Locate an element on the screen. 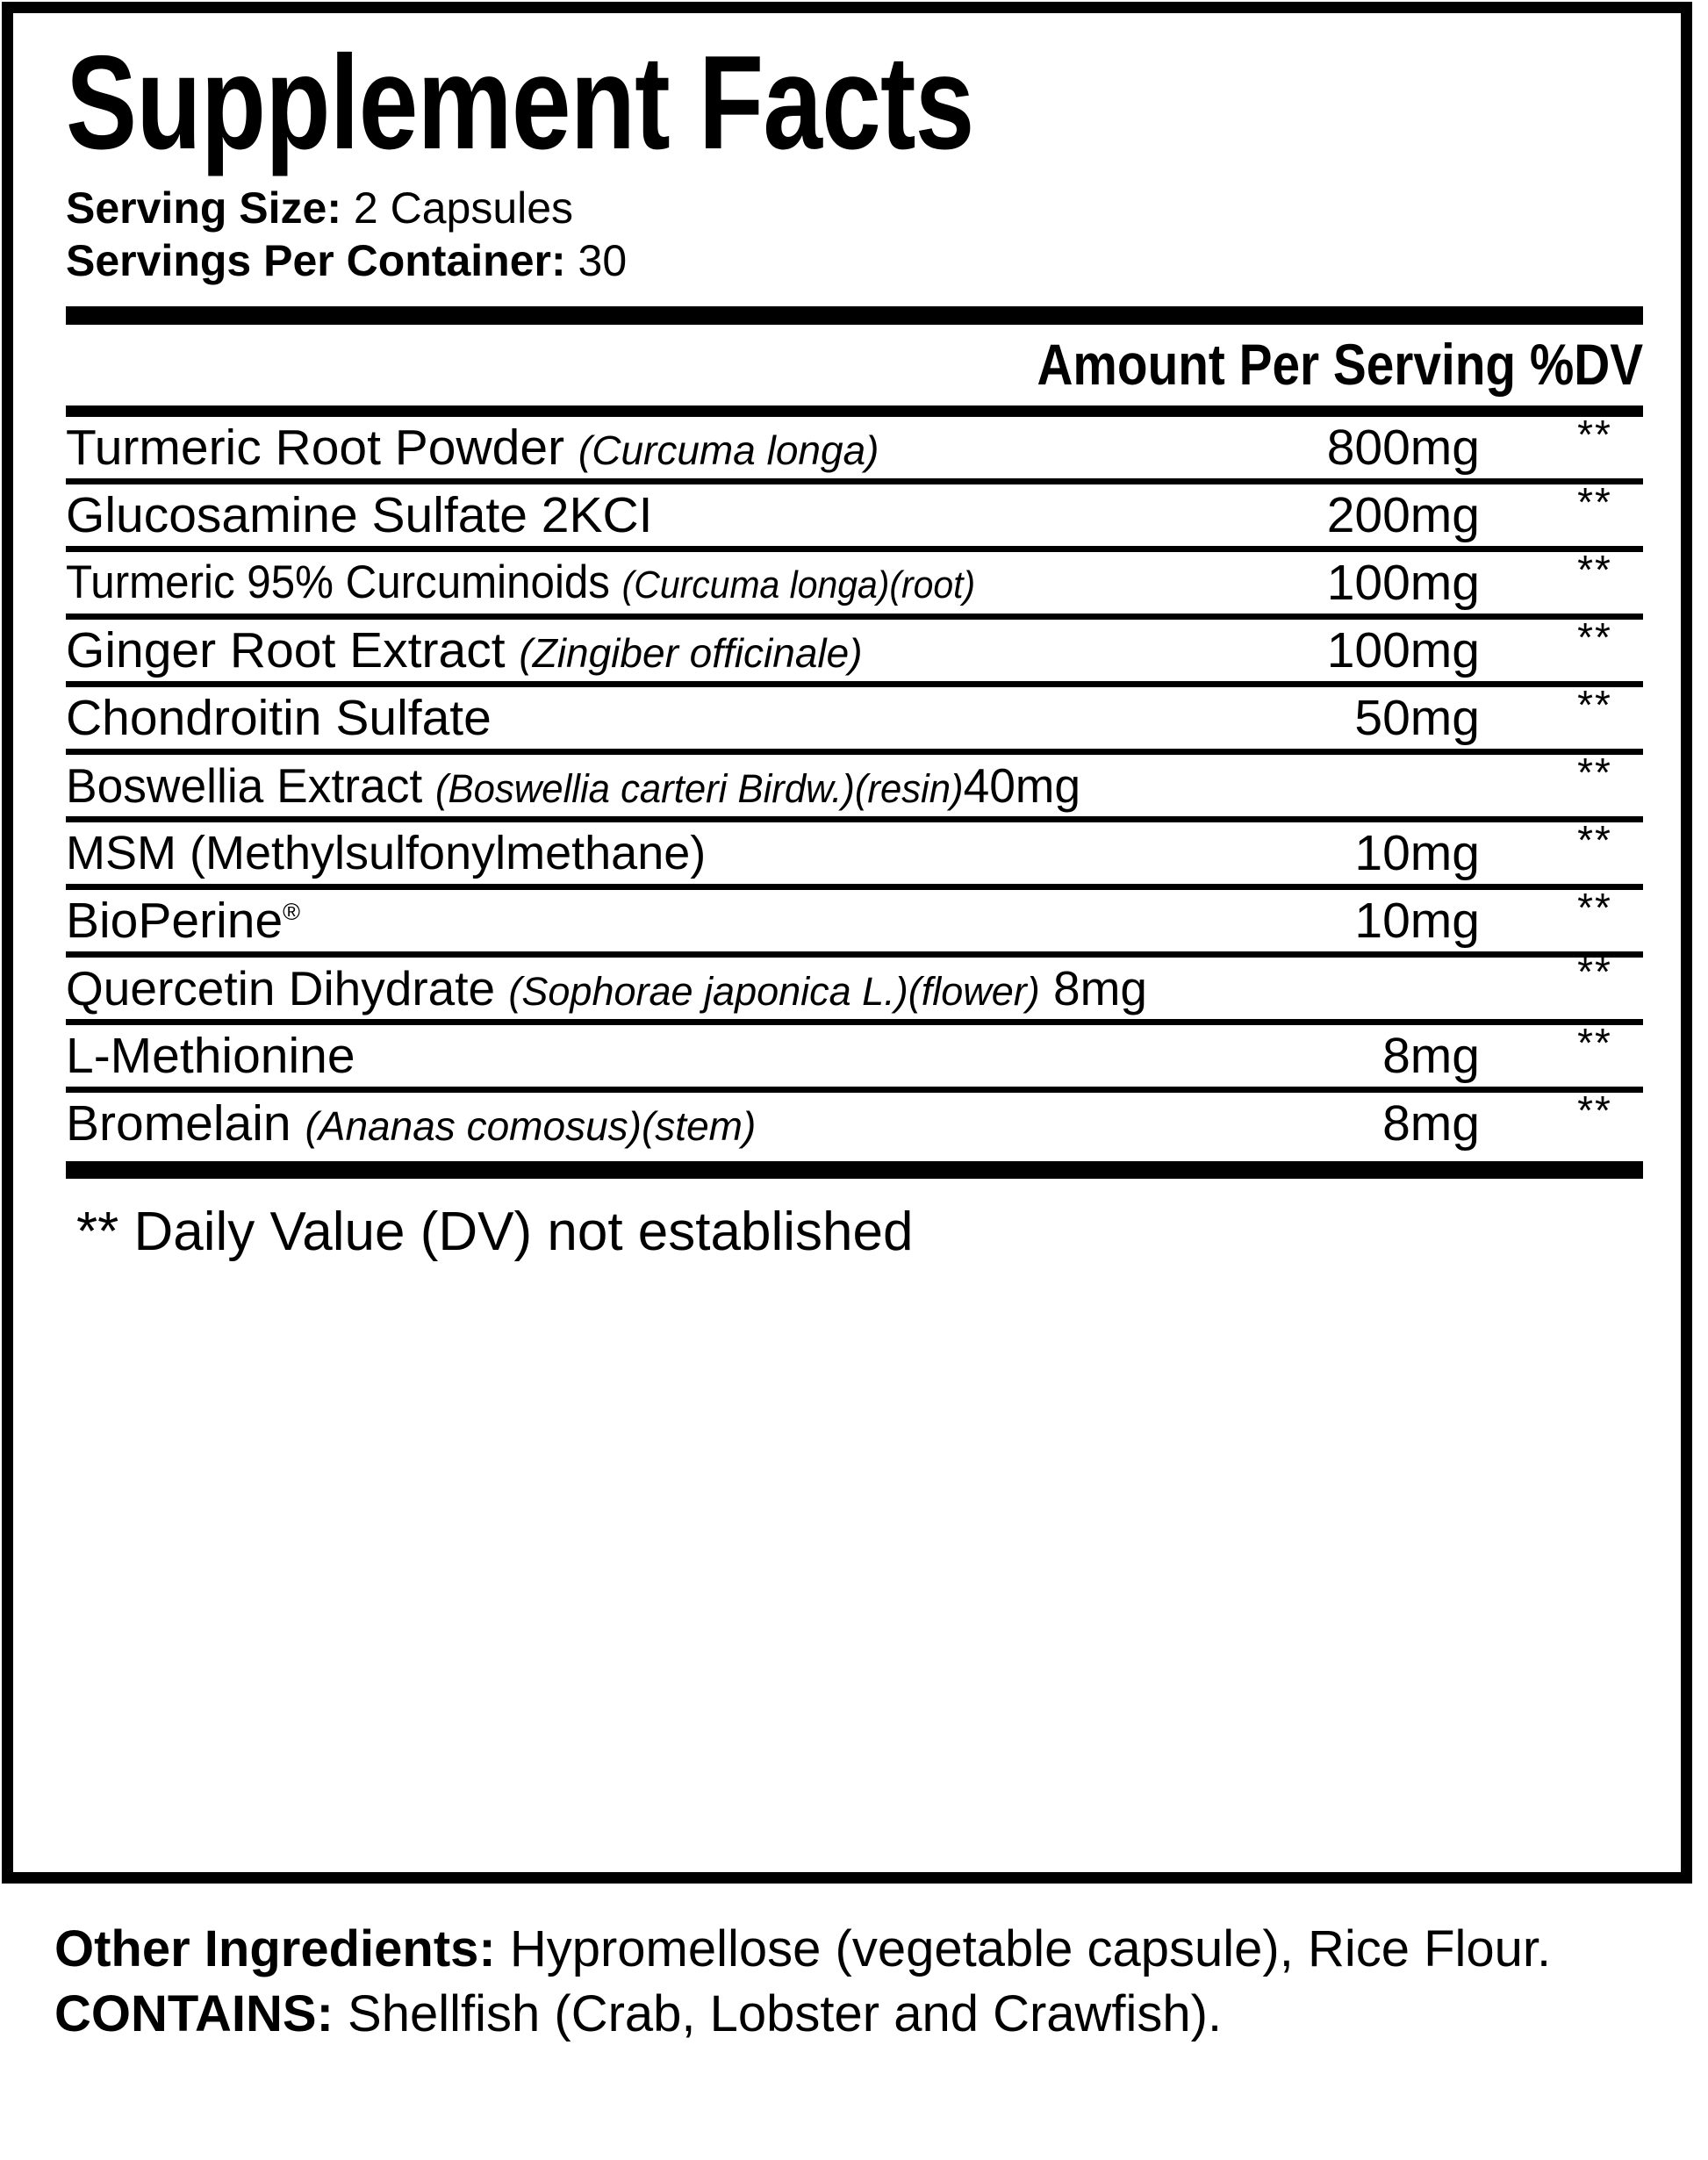 This screenshot has width=1708, height=2160. ingredient-name: Glucosamine Sulfate 2KCI is located at coordinates (359, 515).